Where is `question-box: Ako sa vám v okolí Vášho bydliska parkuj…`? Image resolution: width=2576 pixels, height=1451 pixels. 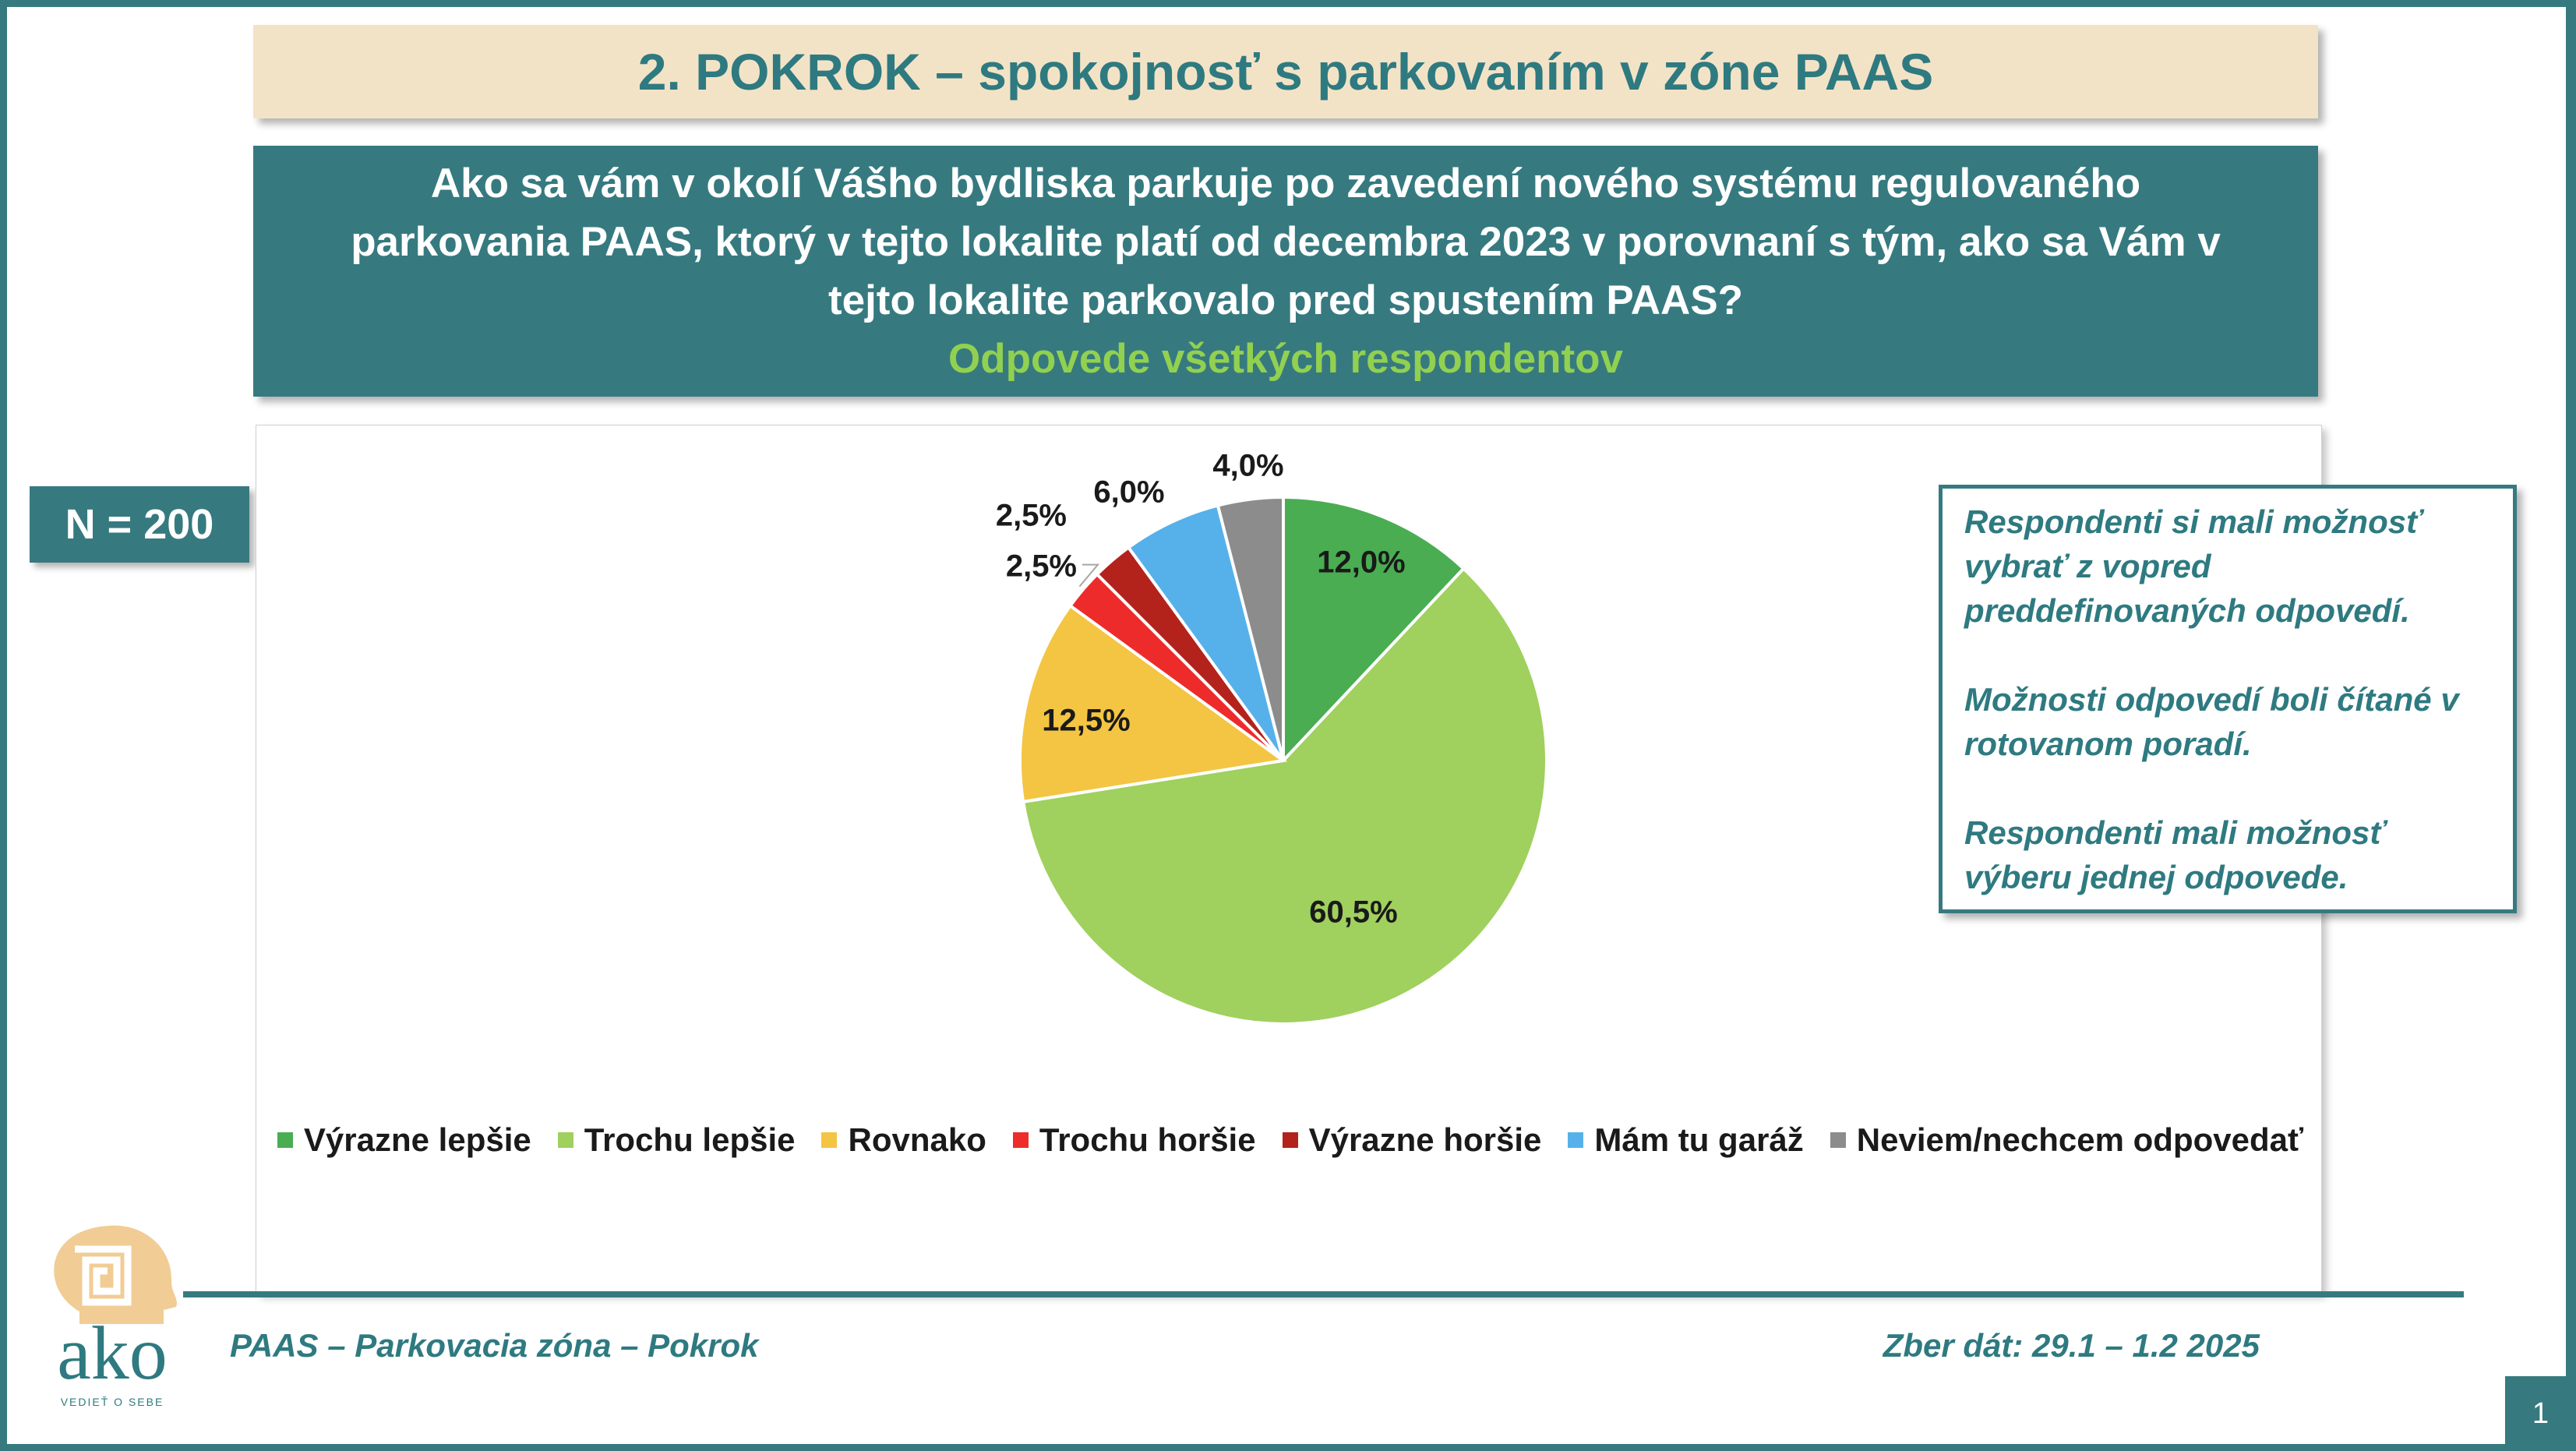 question-box: Ako sa vám v okolí Vášho bydliska parkuj… is located at coordinates (1285, 271).